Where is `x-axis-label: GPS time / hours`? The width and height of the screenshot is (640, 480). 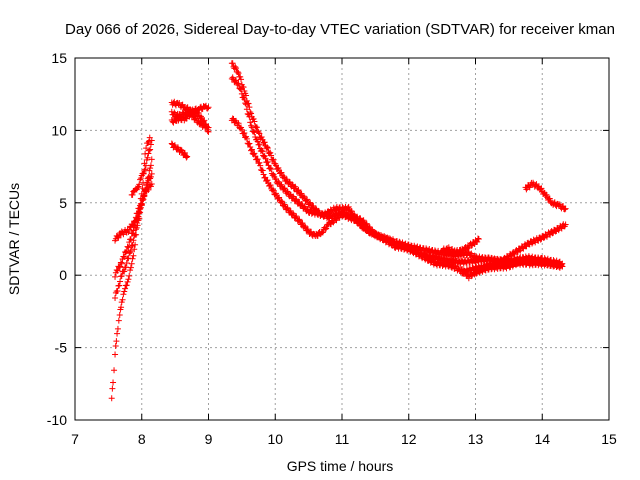 x-axis-label: GPS time / hours is located at coordinates (340, 466).